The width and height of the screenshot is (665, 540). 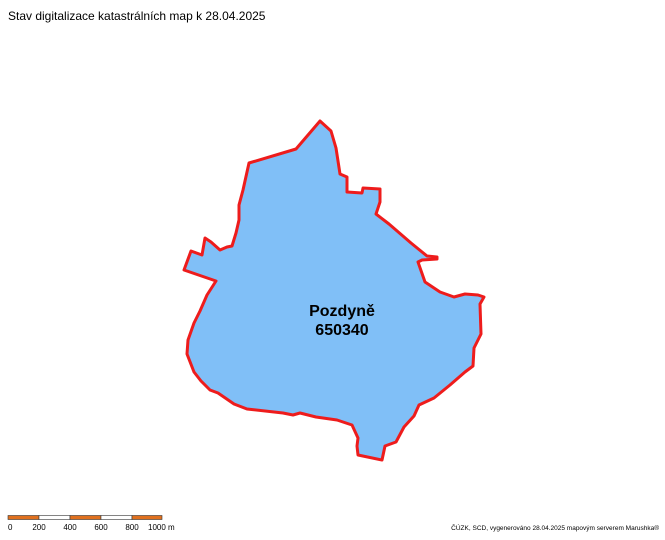 What do you see at coordinates (91, 527) in the screenshot?
I see `scale-labels: 0 200 400 600 800 1000 m` at bounding box center [91, 527].